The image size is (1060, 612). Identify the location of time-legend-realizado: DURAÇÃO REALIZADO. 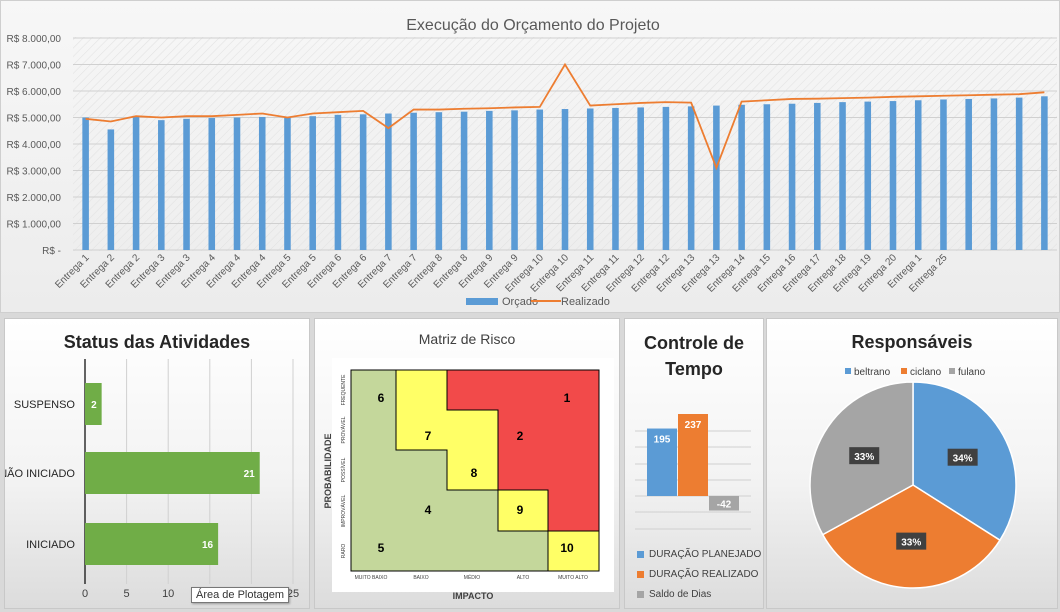
(697, 574).